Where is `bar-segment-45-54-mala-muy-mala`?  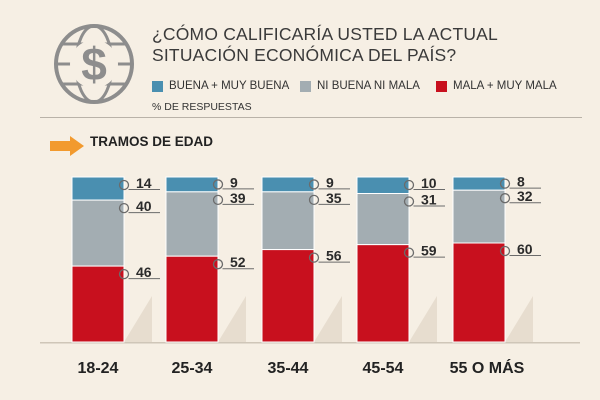
bar-segment-45-54-mala-muy-mala is located at coordinates (383, 293).